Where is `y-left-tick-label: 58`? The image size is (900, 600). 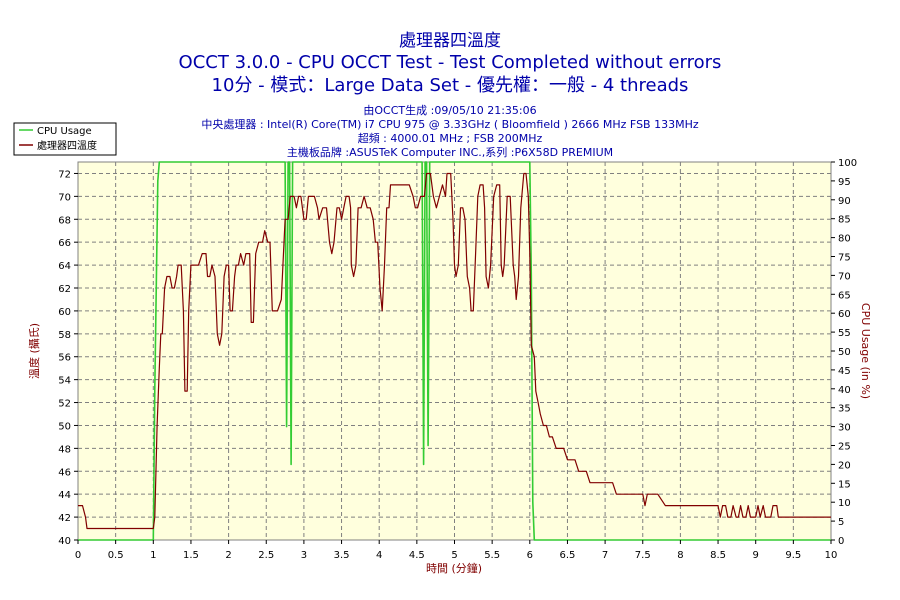
y-left-tick-label: 58 is located at coordinates (64, 335).